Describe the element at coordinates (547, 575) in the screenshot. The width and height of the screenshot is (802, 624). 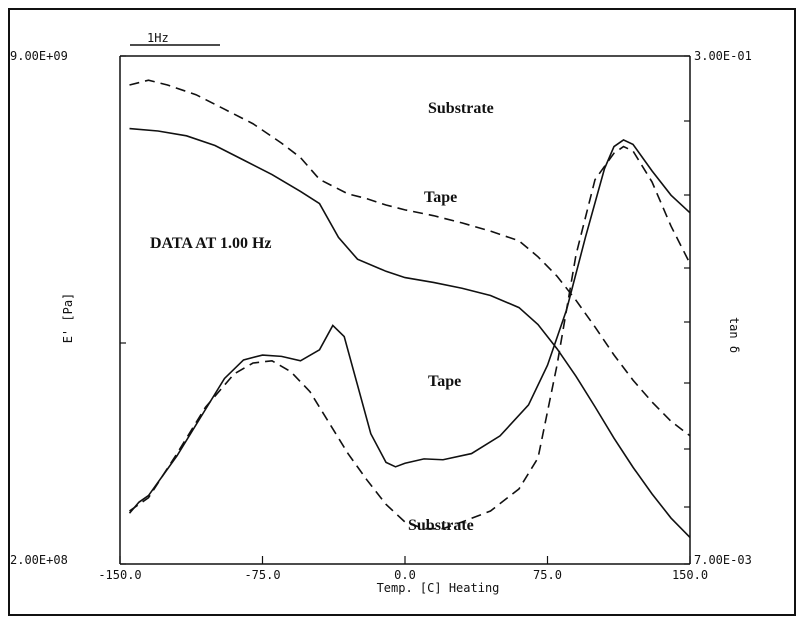
I see `x-tick-label: 75.0` at that location.